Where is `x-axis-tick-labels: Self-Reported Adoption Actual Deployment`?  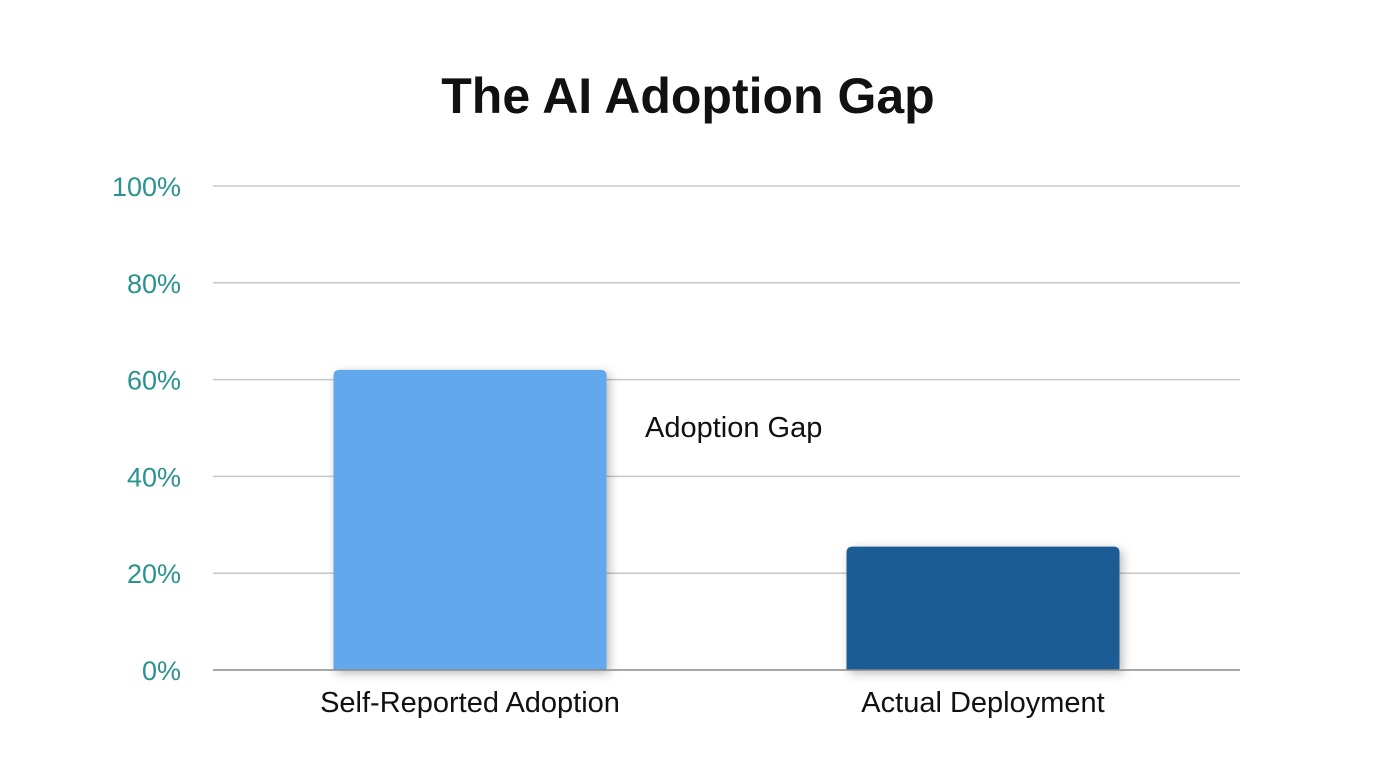 x-axis-tick-labels: Self-Reported Adoption Actual Deployment is located at coordinates (712, 703).